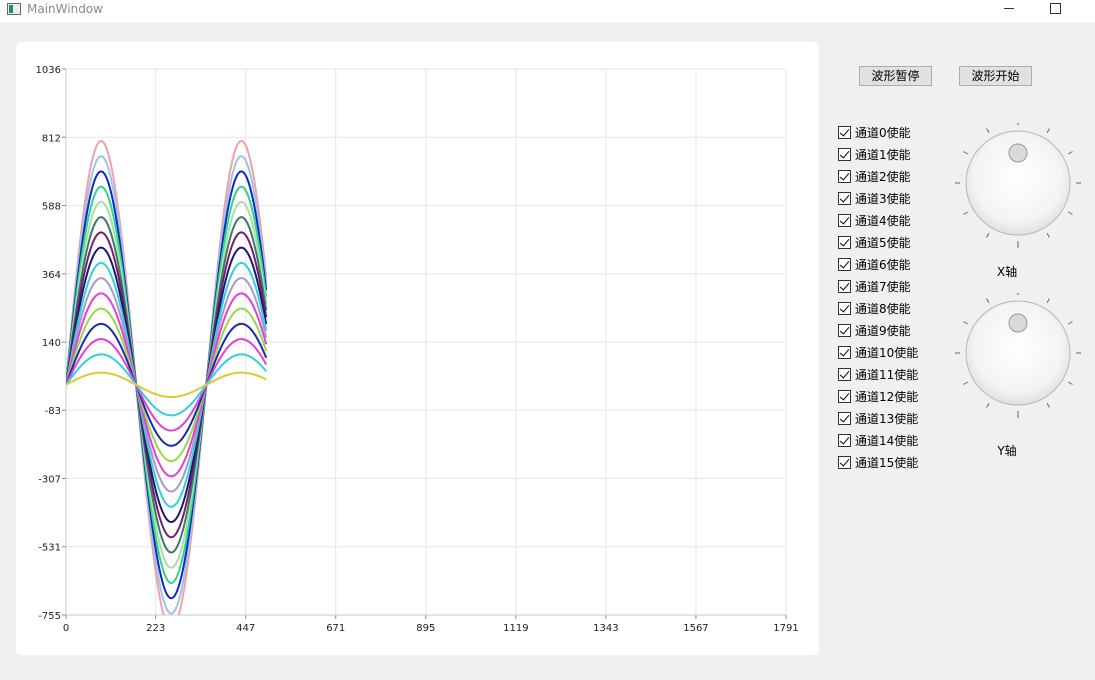 The image size is (1095, 680). What do you see at coordinates (547, 11) in the screenshot?
I see `title-bar: MainWindow` at bounding box center [547, 11].